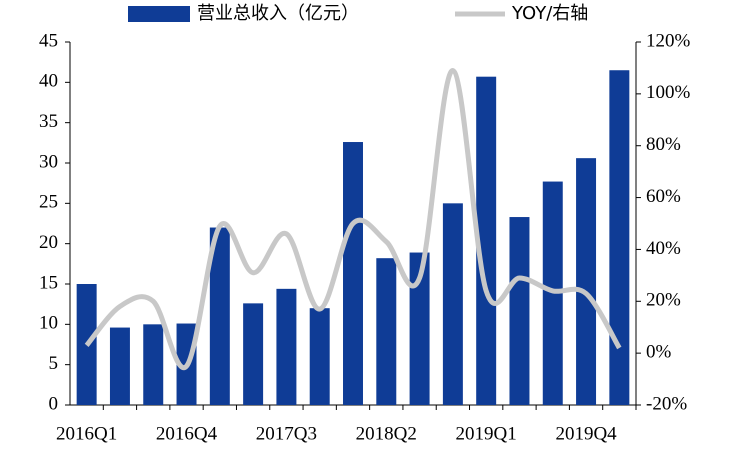 Image resolution: width=740 pixels, height=453 pixels. I want to click on y2-tick-label: 20%, so click(663, 300).